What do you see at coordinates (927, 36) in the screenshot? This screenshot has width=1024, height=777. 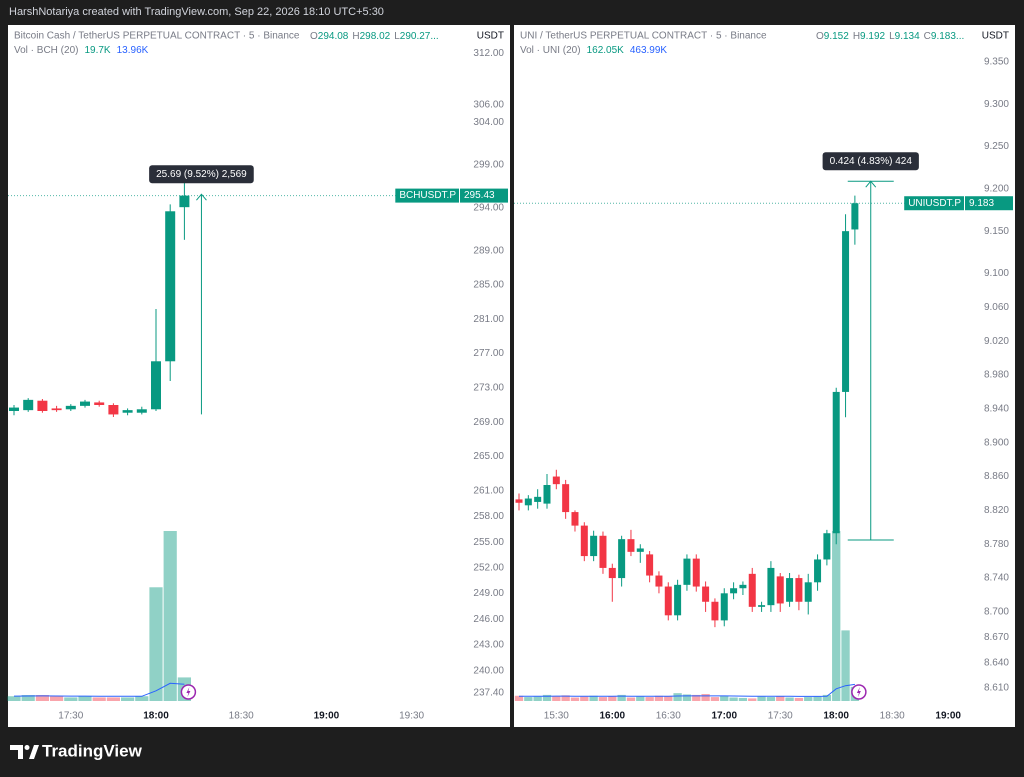 I see `ohlc-key: C` at bounding box center [927, 36].